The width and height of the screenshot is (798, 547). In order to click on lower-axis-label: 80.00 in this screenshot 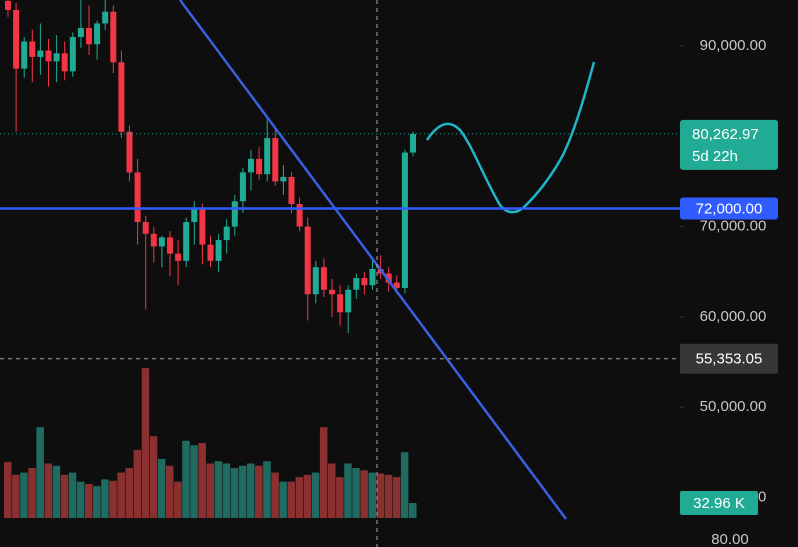, I will do `click(730, 539)`.